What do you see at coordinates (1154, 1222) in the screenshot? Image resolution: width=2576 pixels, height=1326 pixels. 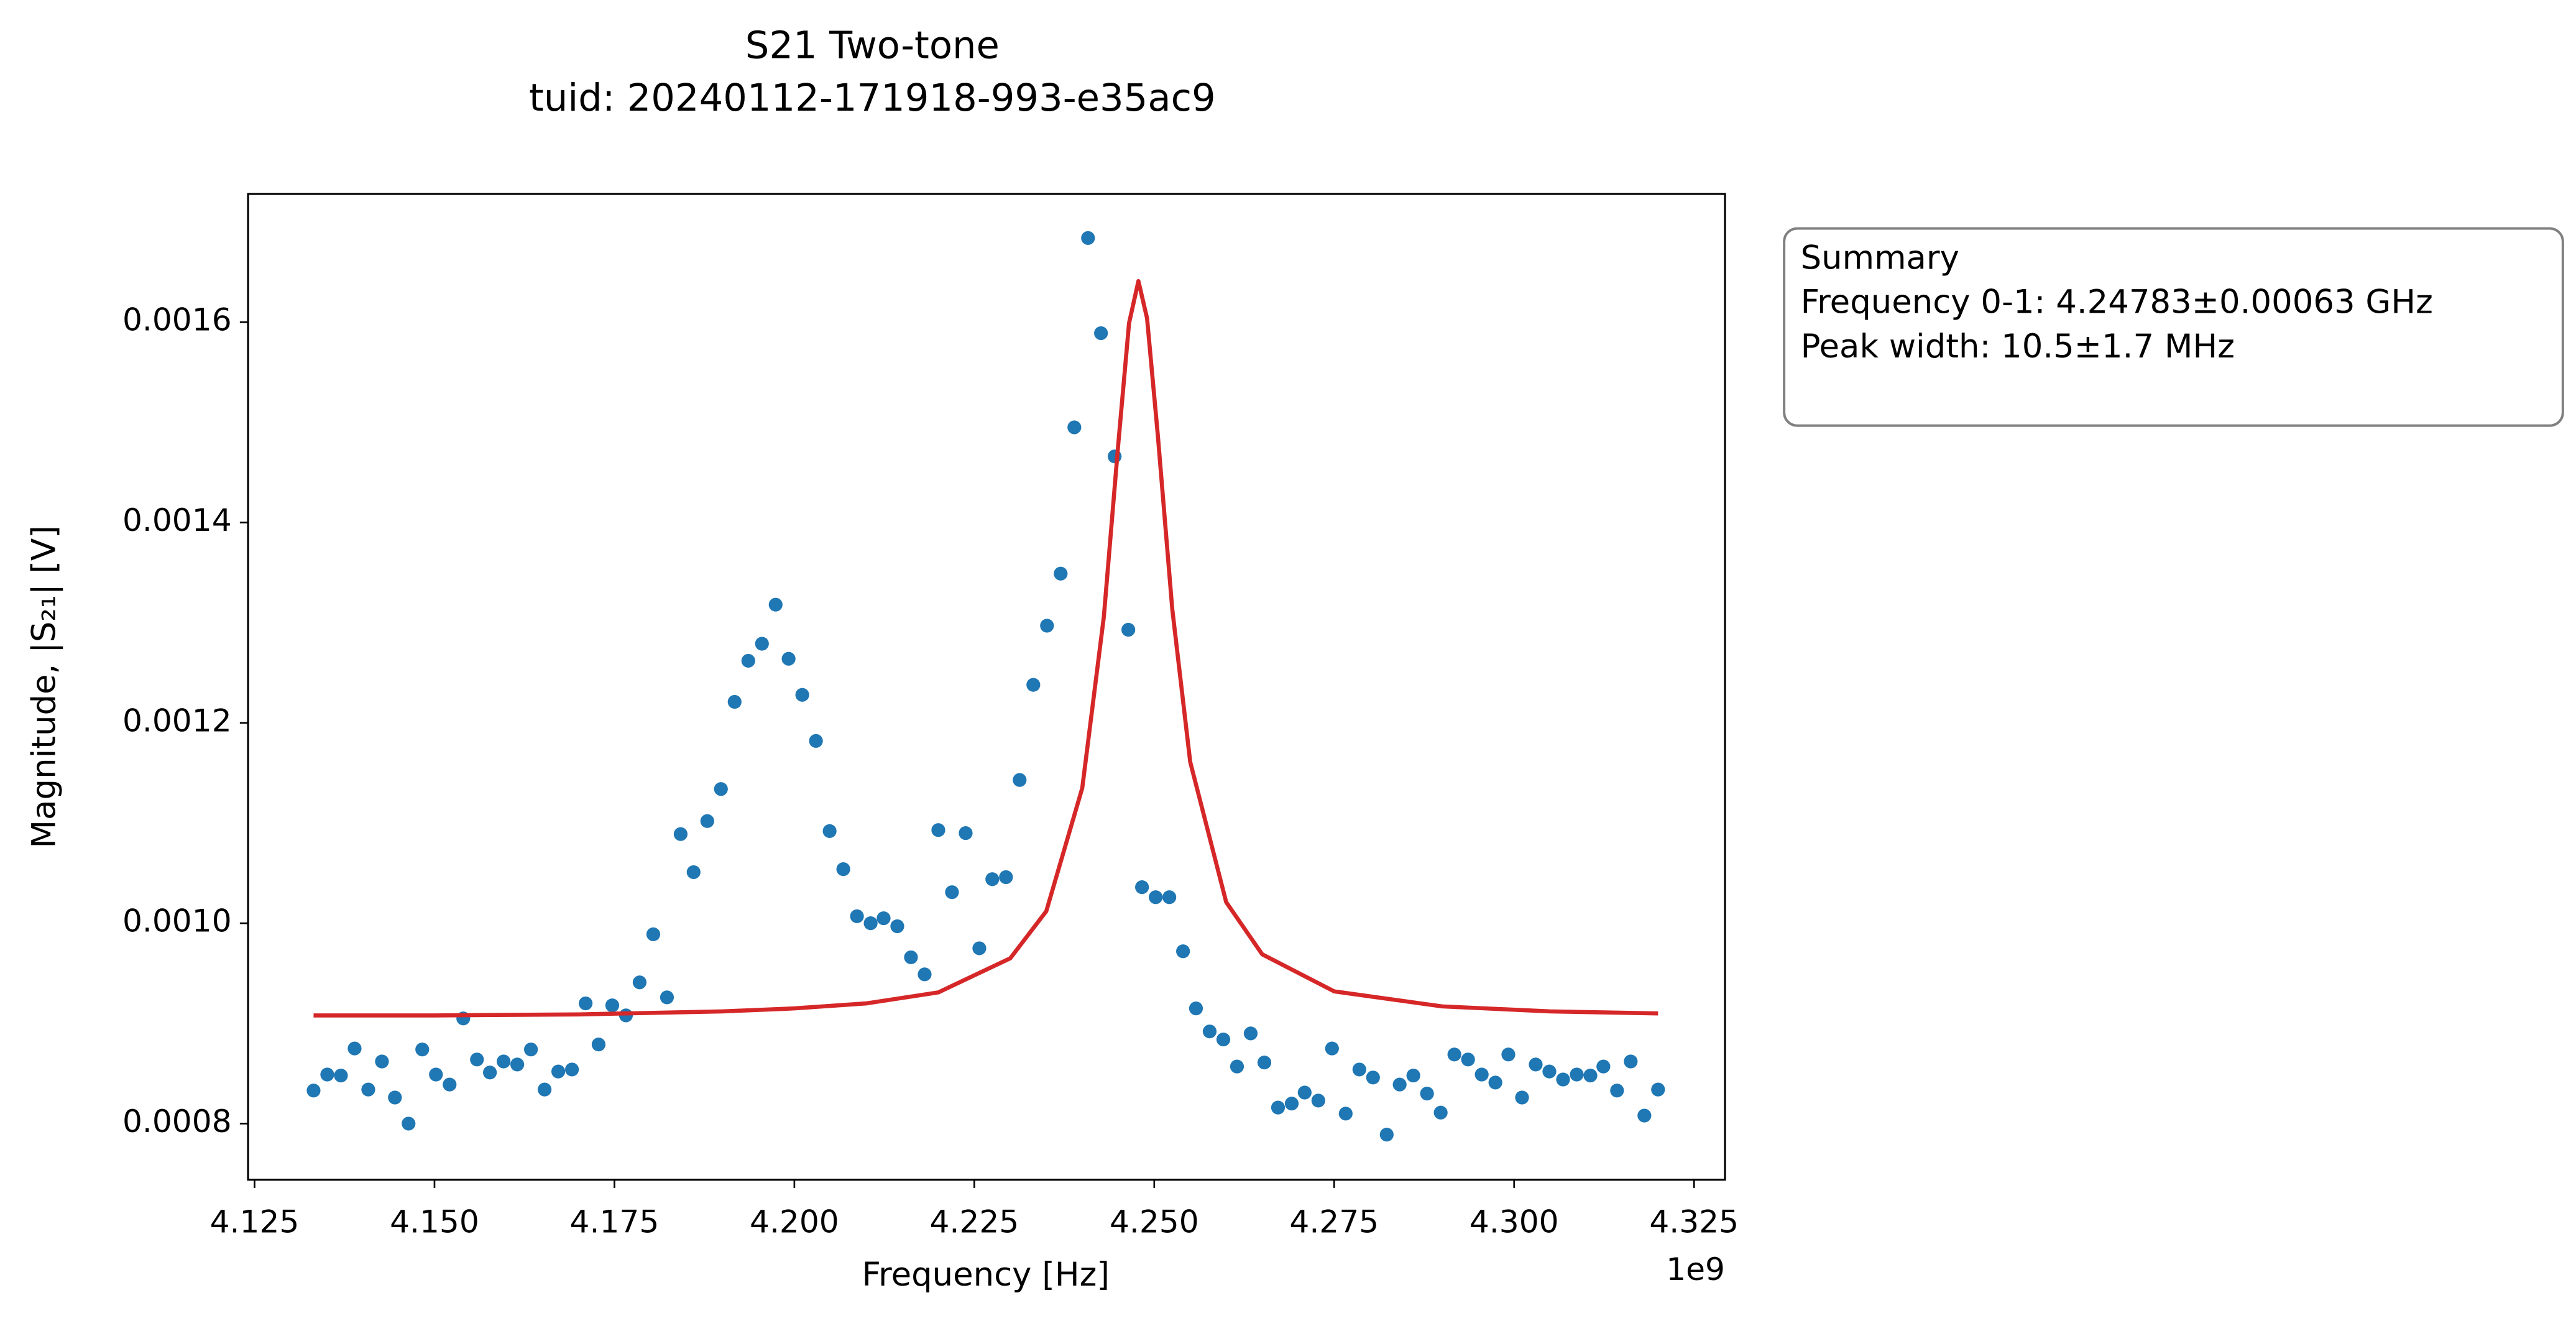 I see `x-tick-label: 4.250` at bounding box center [1154, 1222].